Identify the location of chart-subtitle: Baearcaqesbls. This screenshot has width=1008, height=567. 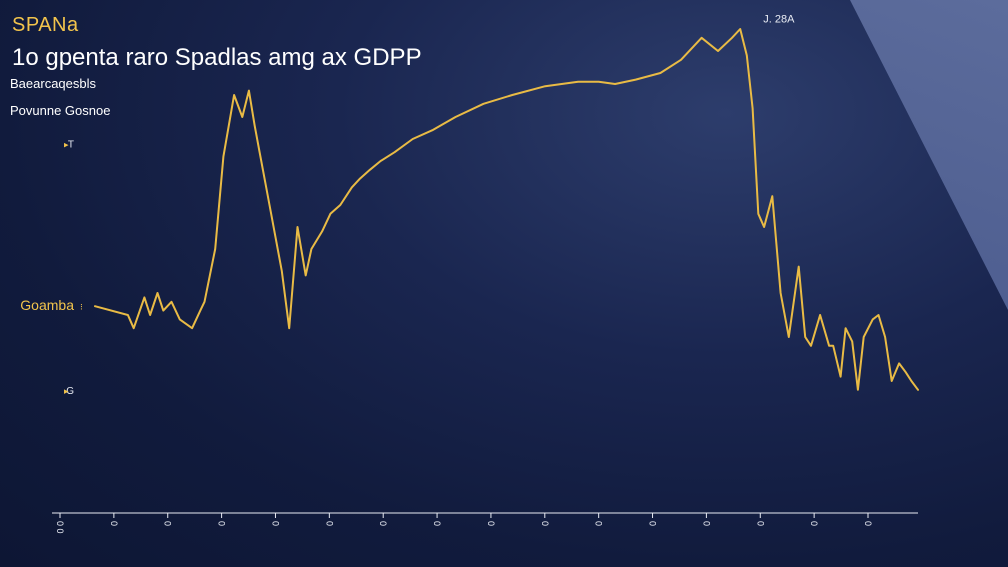
(53, 83).